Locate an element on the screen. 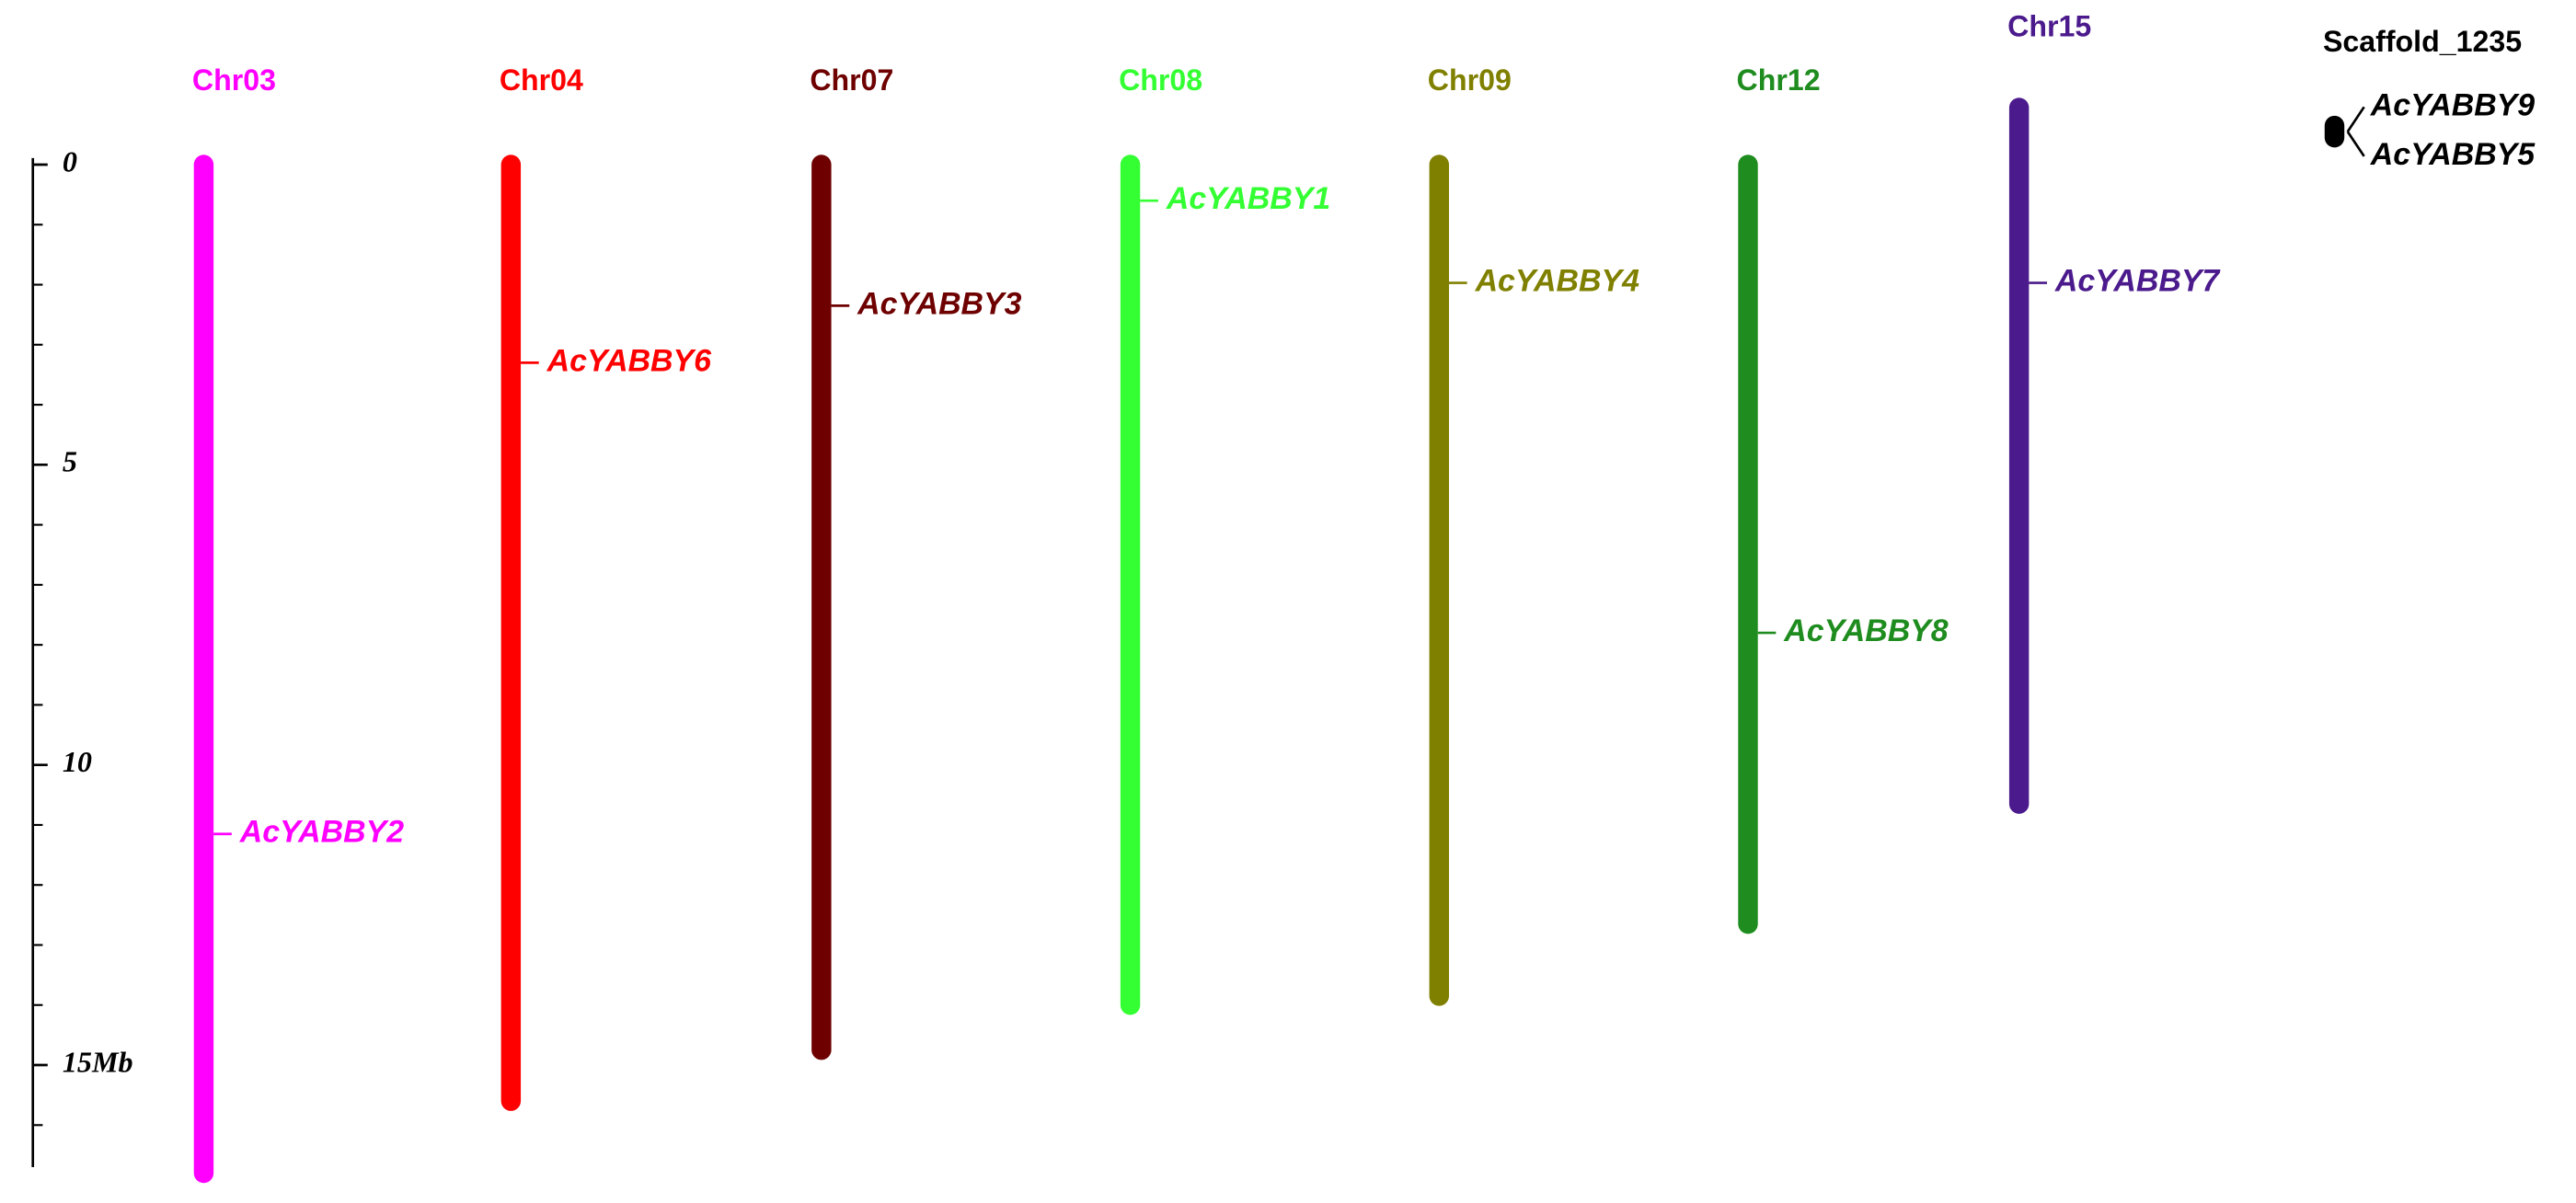 This screenshot has height=1203, width=2576. gene-label: AcYABBY8 is located at coordinates (1866, 630).